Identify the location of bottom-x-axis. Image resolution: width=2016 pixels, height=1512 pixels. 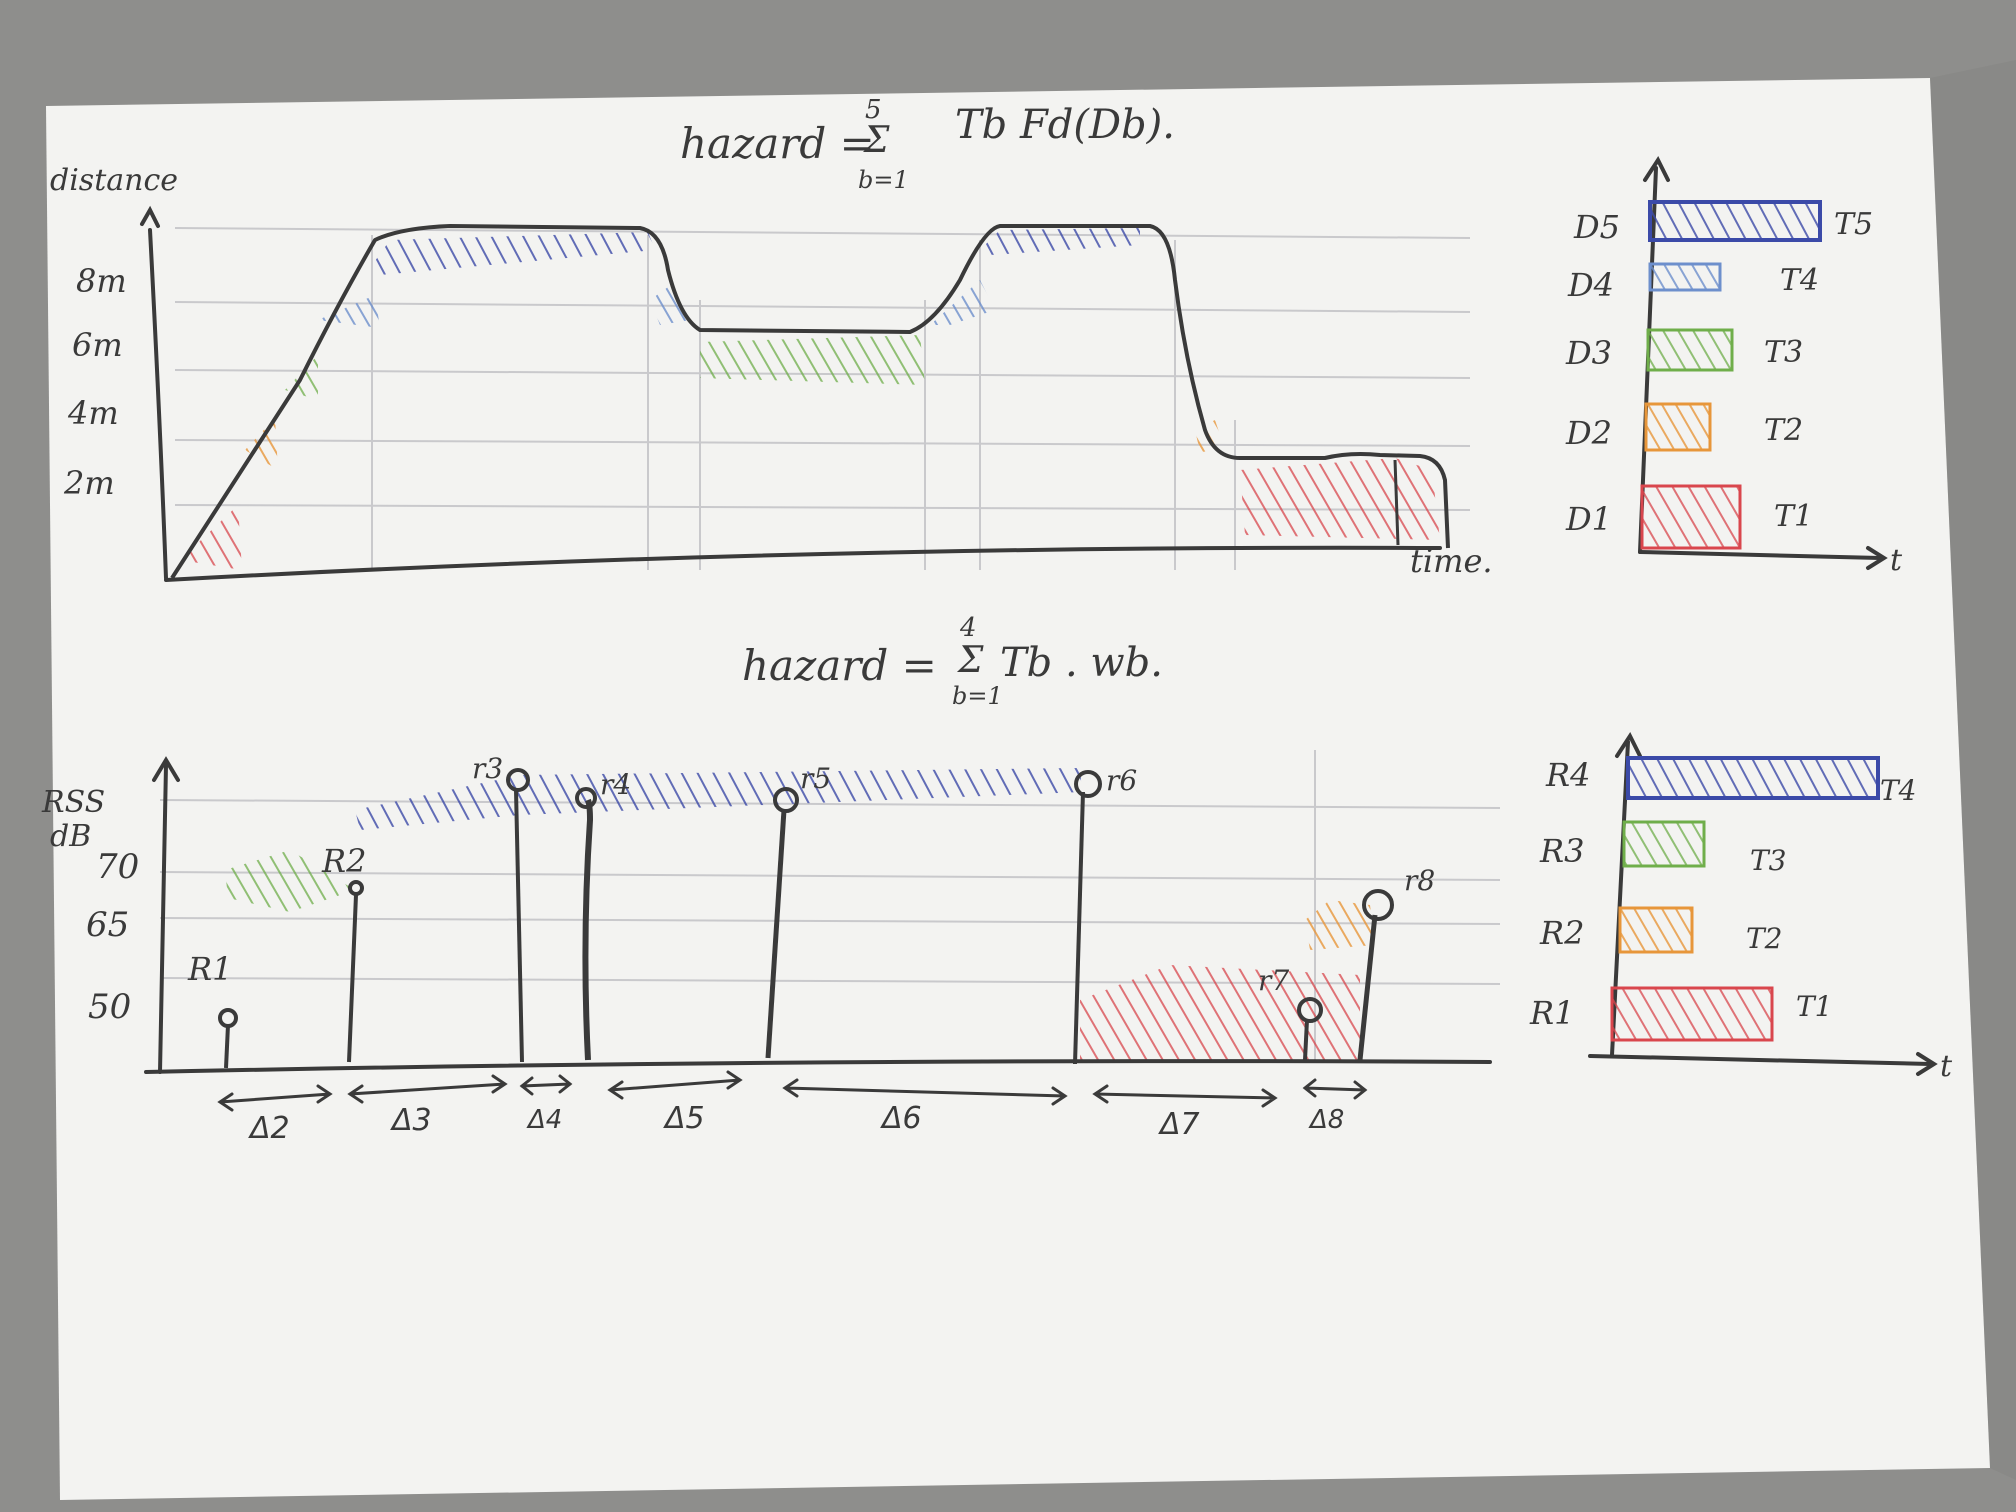
(818, 1066).